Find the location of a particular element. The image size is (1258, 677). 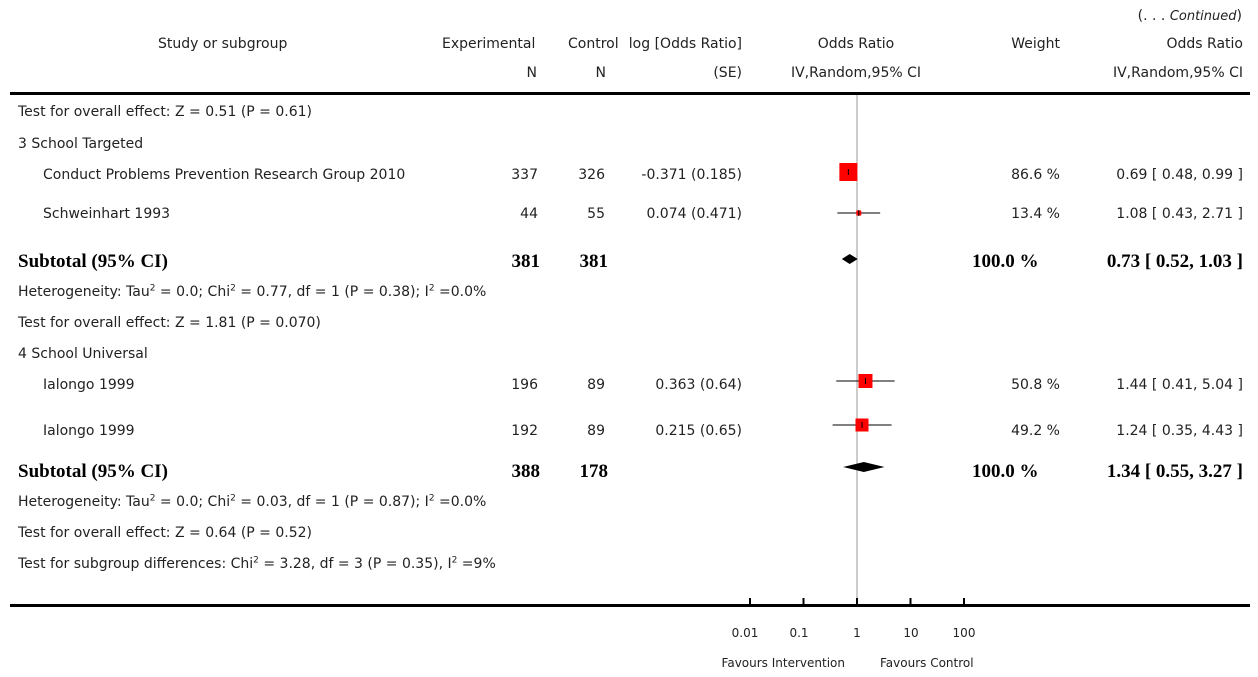

row-logor: -0.371 (0.185) is located at coordinates (691, 175).